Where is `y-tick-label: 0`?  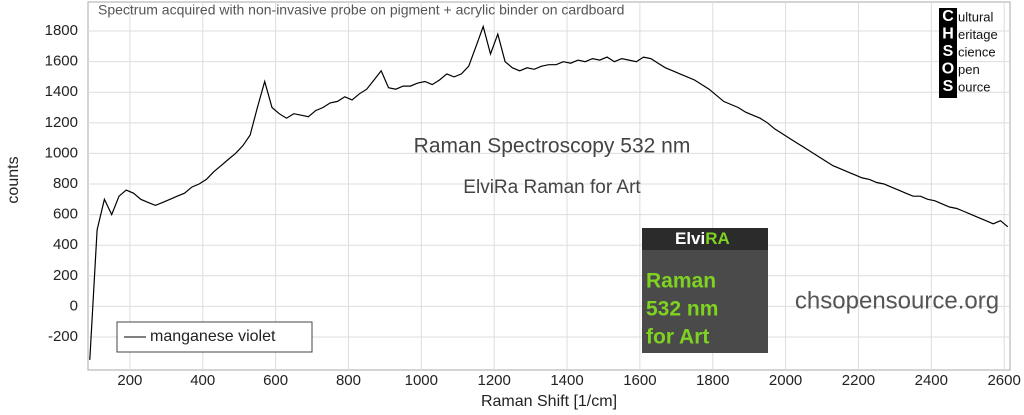
y-tick-label: 0 is located at coordinates (74, 305).